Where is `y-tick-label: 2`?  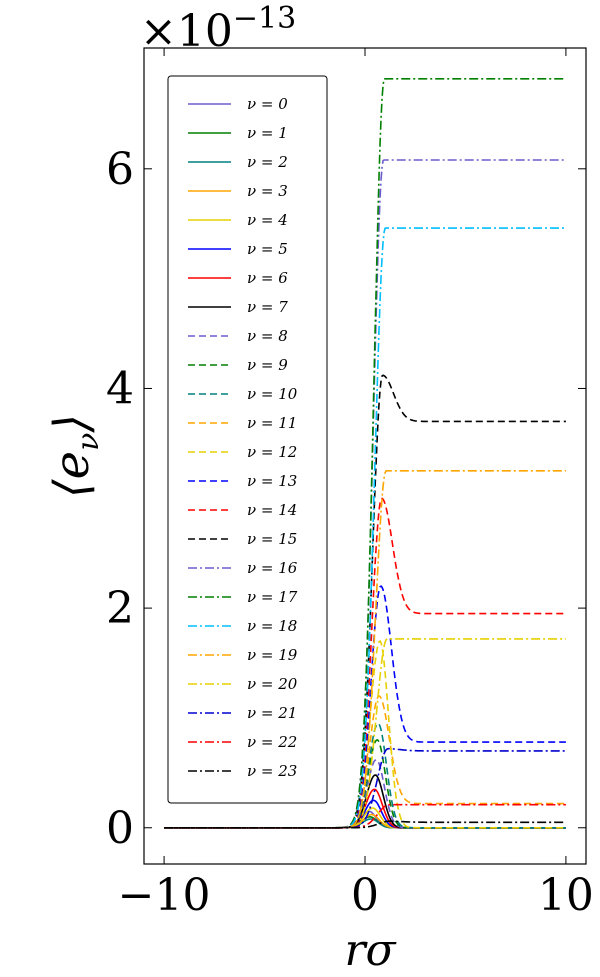
y-tick-label: 2 is located at coordinates (120, 608).